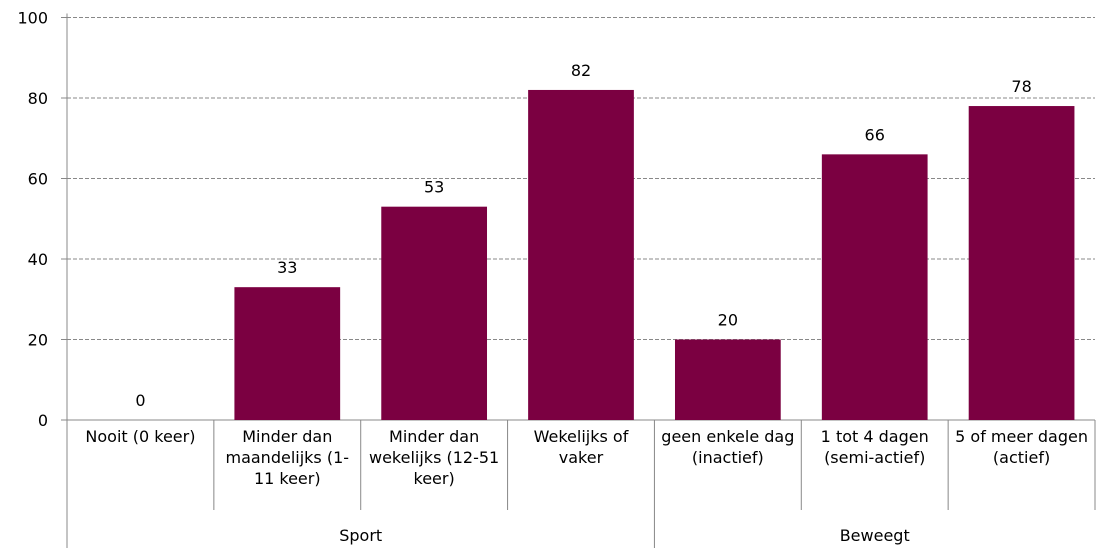 The height and width of the screenshot is (550, 1100). I want to click on data-label: 20, so click(728, 320).